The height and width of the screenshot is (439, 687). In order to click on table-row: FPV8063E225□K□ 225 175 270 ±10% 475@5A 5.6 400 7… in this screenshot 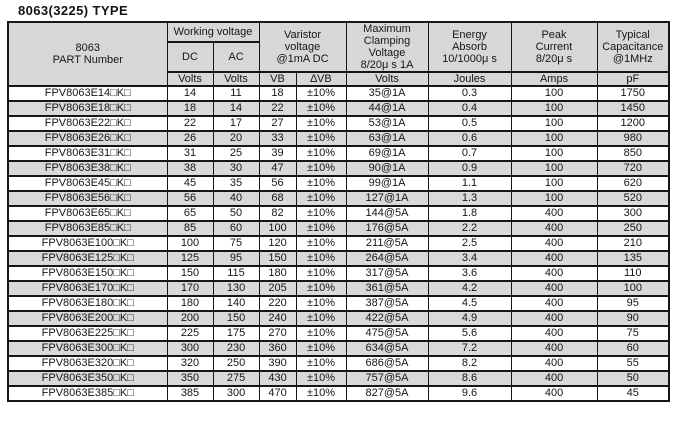, I will do `click(338, 333)`.